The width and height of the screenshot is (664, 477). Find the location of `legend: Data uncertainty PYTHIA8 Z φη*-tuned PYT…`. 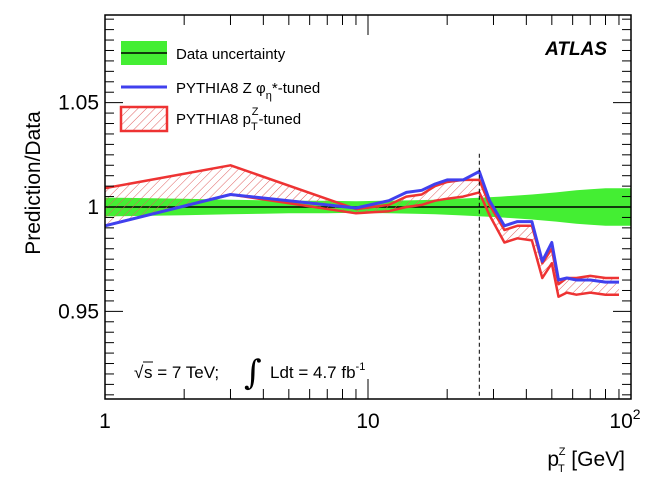

legend: Data uncertainty PYTHIA8 Z φη*-tuned PYT… is located at coordinates (219, 87).